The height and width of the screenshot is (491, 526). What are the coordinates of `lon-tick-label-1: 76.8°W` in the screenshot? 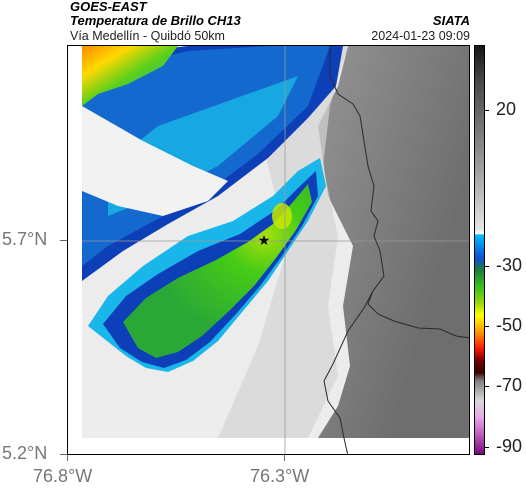 It's located at (63, 476).